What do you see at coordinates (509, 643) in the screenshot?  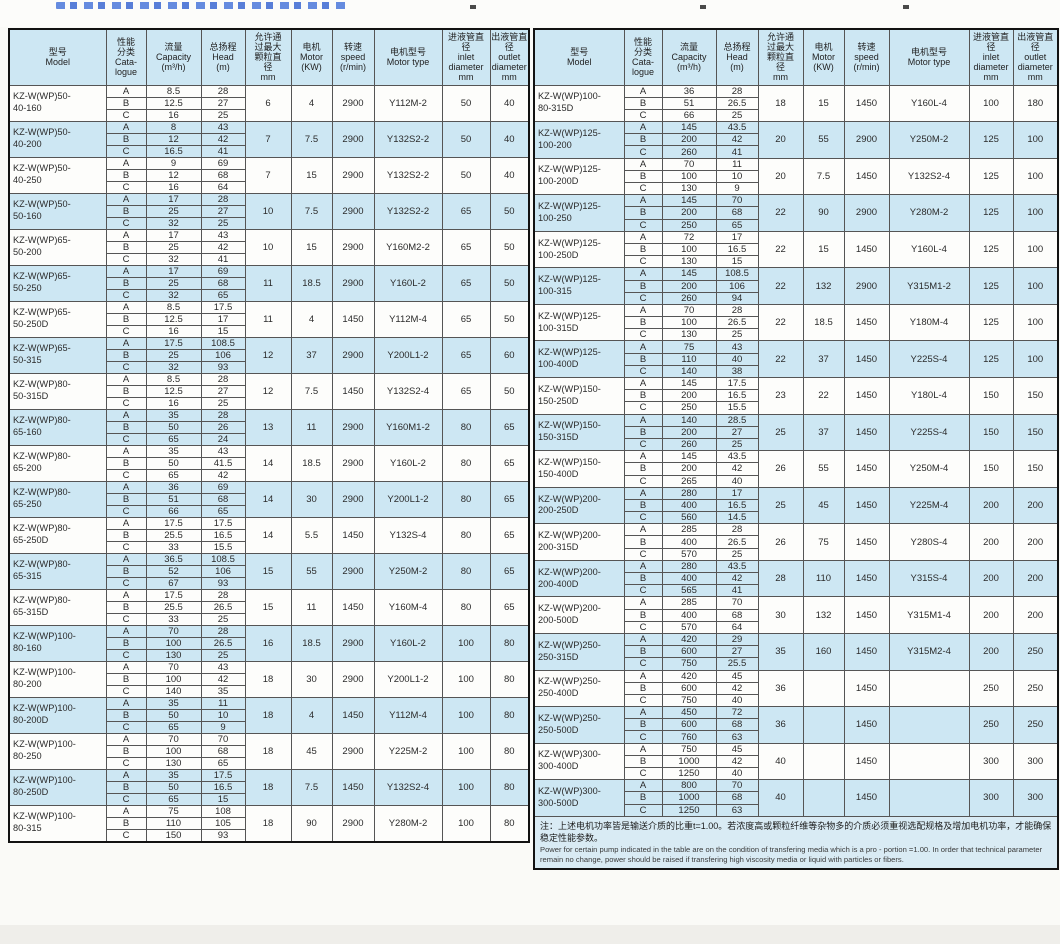 I see `outlet-cell: 80` at bounding box center [509, 643].